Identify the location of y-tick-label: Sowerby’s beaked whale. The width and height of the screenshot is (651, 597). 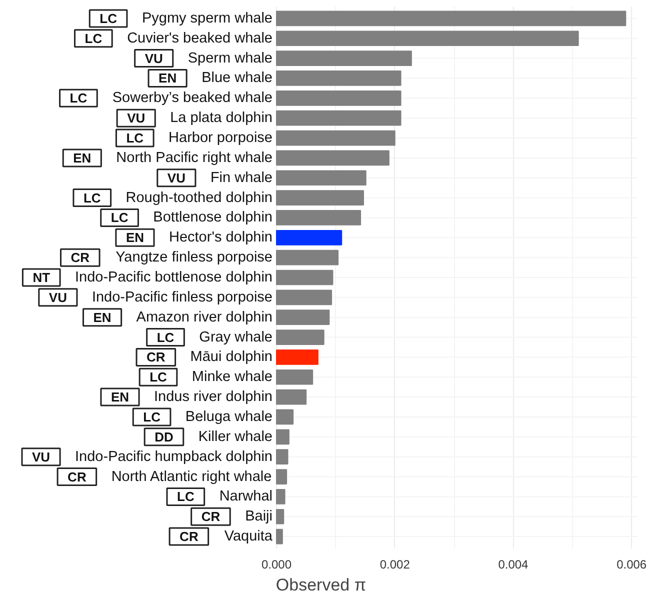
(192, 98).